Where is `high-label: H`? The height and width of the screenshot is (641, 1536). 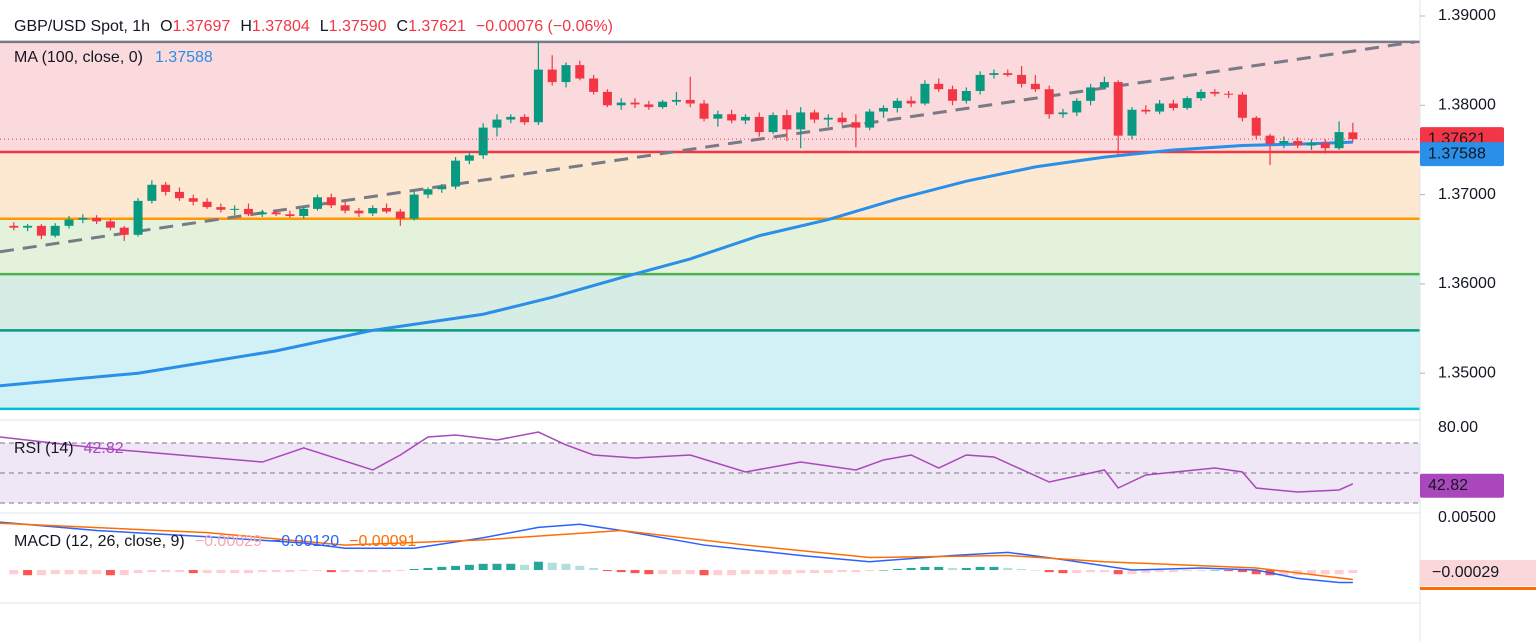
high-label: H is located at coordinates (246, 26).